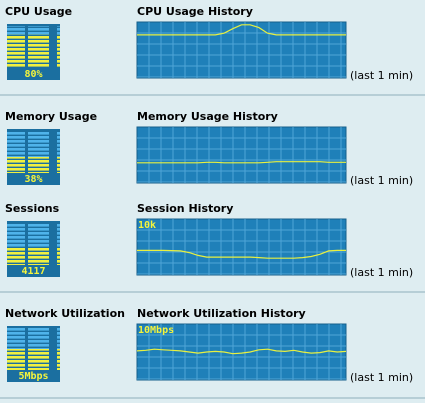 This screenshot has height=403, width=425. What do you see at coordinates (195, 11) in the screenshot?
I see `history-title: CPU Usage History` at bounding box center [195, 11].